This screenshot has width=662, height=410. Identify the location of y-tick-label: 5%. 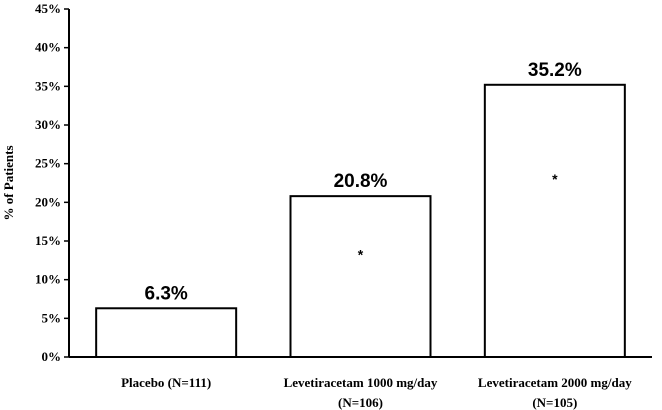
(52, 317).